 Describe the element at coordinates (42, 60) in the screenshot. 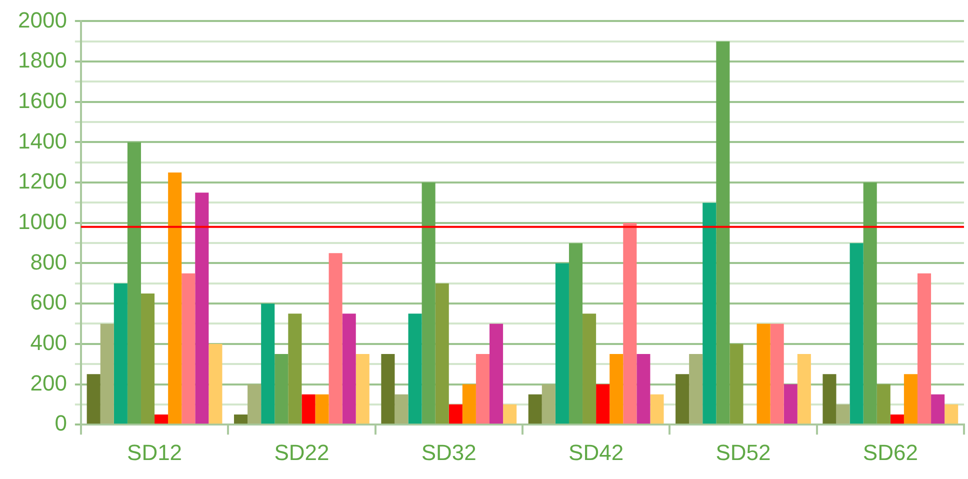

I see `y-tick-label: 1800` at that location.